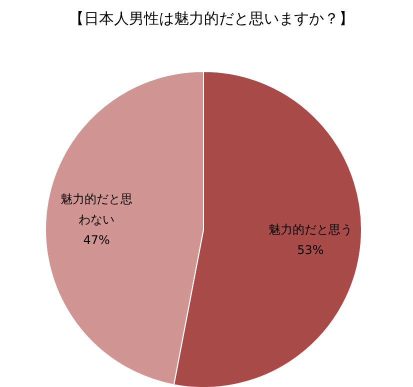 This screenshot has height=387, width=413. I want to click on data-label: 53%, so click(310, 249).